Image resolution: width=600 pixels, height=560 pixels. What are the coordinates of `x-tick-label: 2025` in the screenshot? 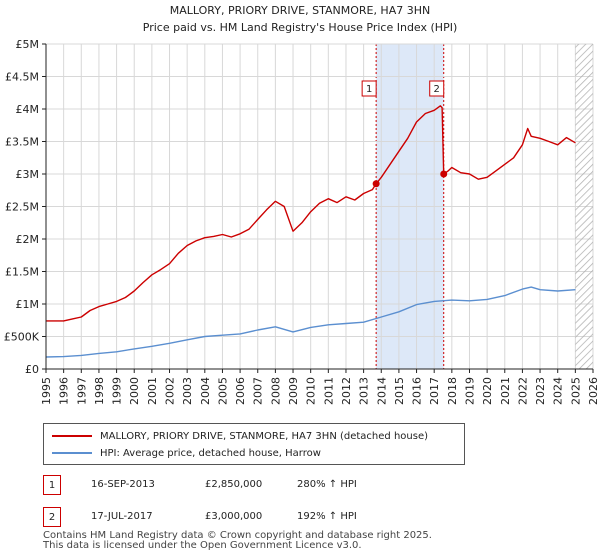 It's located at (575, 391).